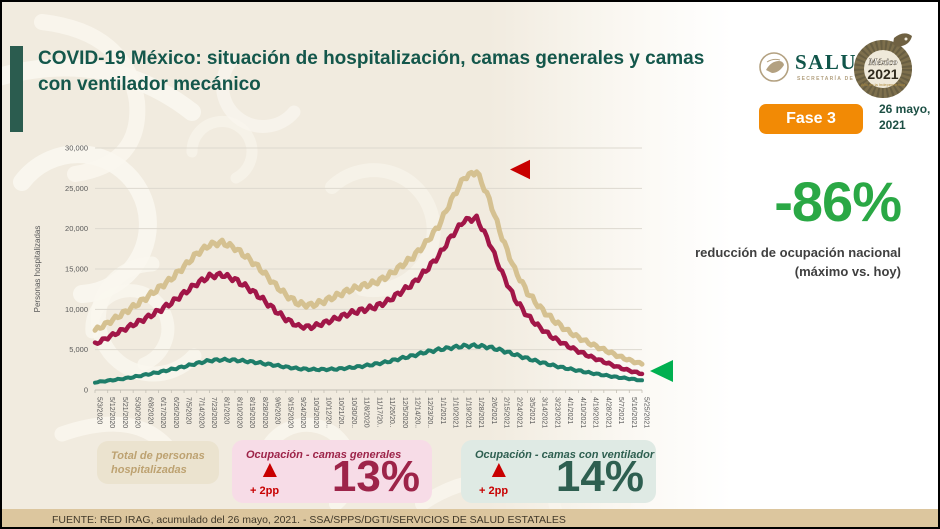 This screenshot has width=940, height=529. I want to click on svg-text: 4/19/2021, so click(595, 412).